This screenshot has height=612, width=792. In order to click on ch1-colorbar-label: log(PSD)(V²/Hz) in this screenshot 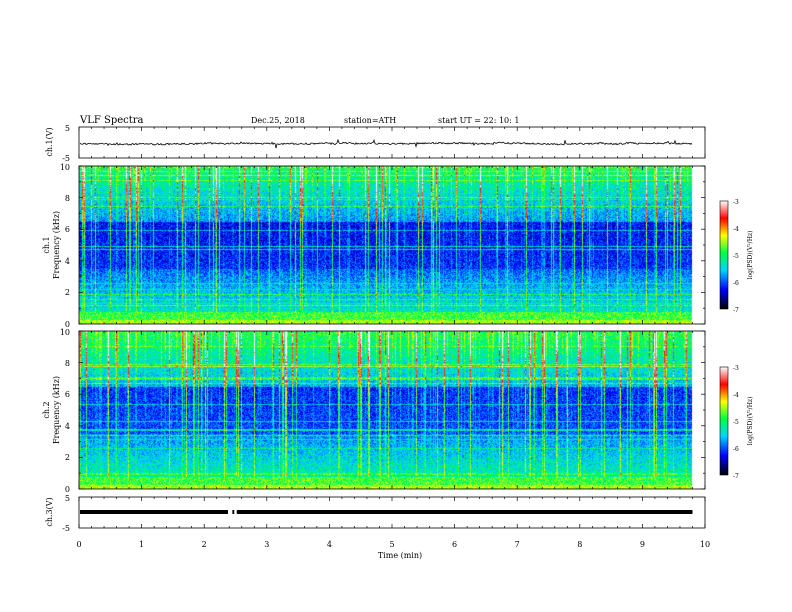, I will do `click(750, 255)`.